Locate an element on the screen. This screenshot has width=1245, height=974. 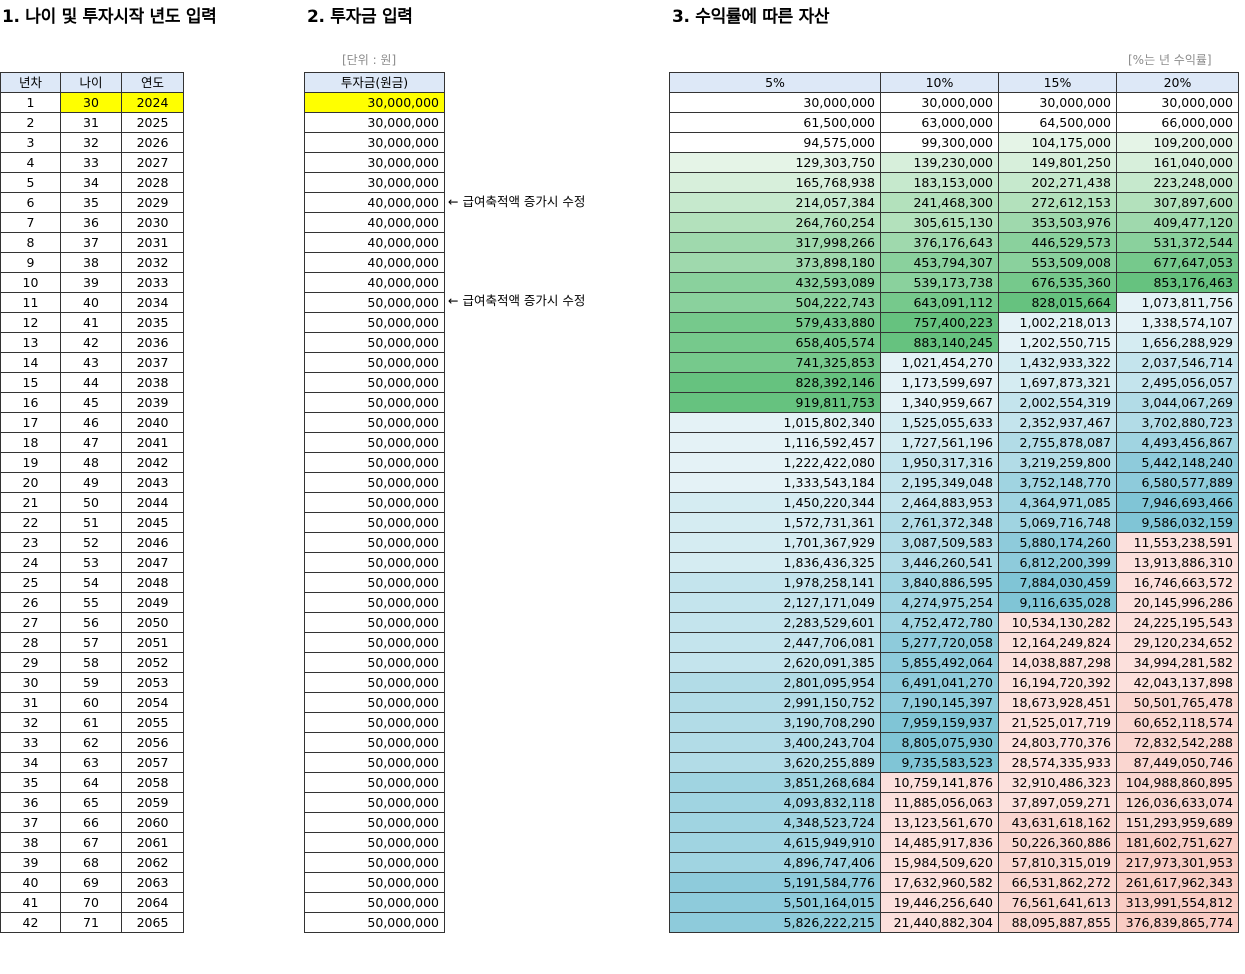
asset-value-cell: 3,446,260,541 is located at coordinates (939, 562).